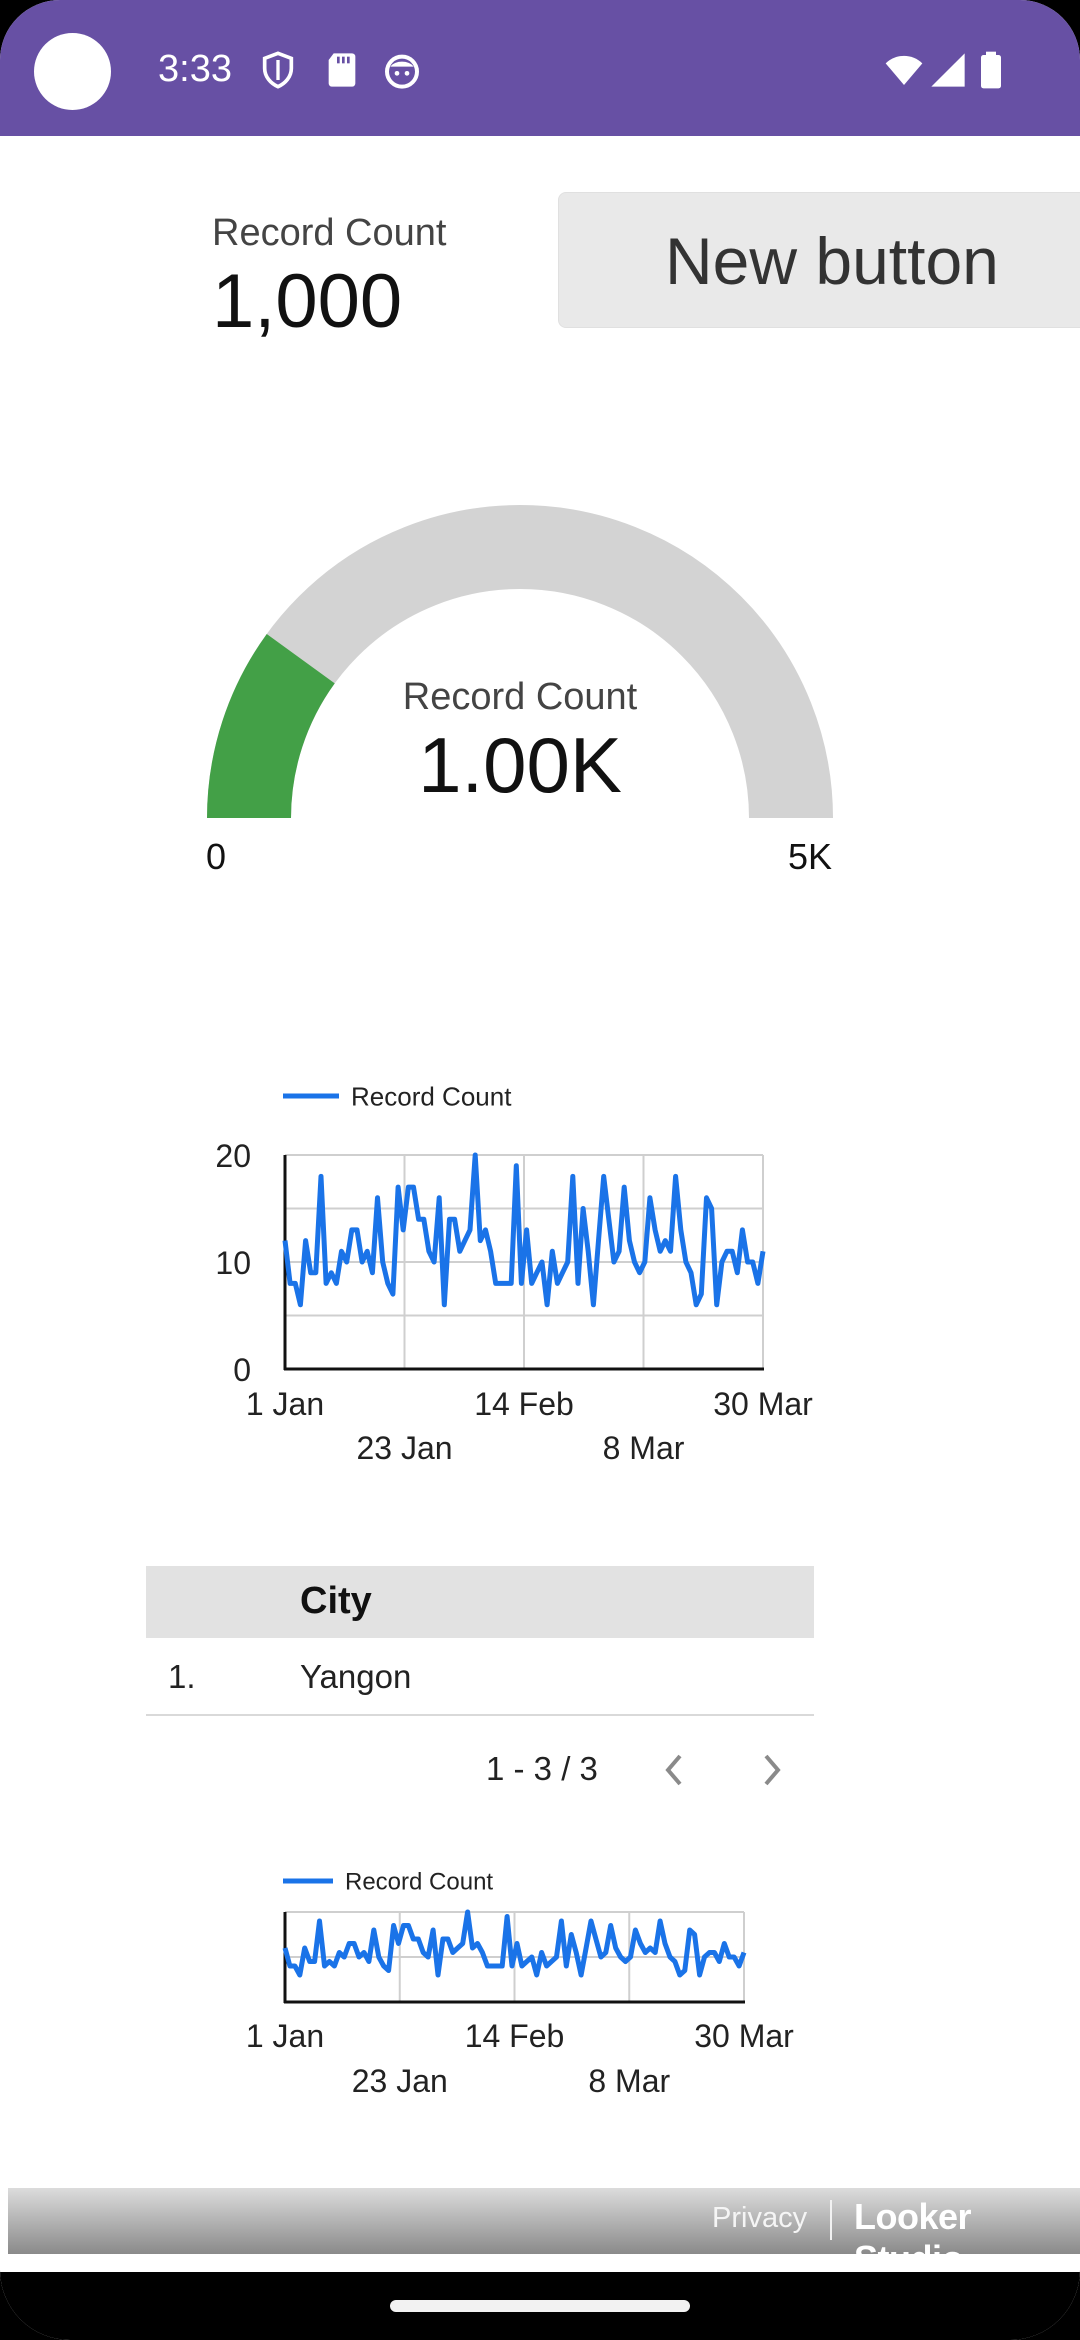  What do you see at coordinates (540, 68) in the screenshot?
I see `status-bar: 3:33` at bounding box center [540, 68].